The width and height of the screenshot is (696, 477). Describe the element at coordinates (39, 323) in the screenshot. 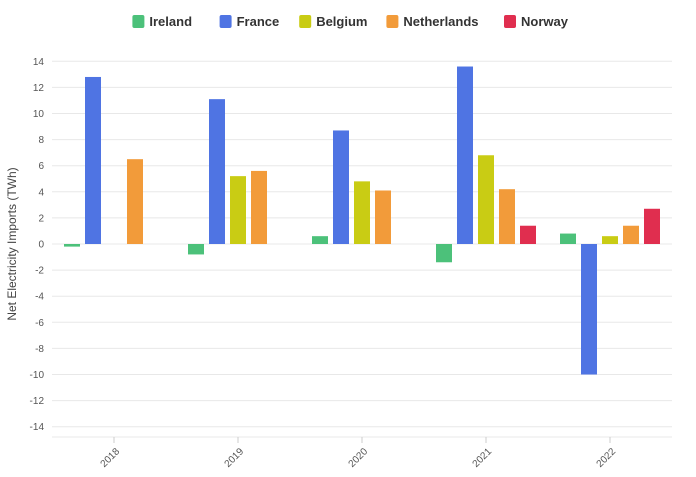

I see `y-tick-label: -6` at that location.